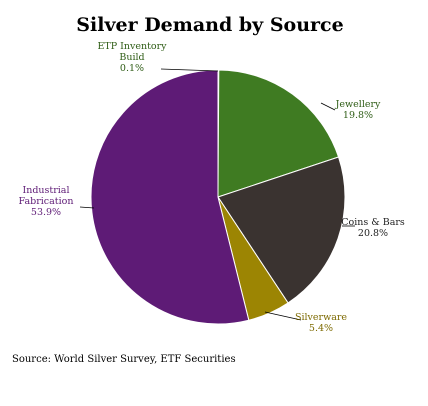 This screenshot has width=428, height=406. I want to click on slice-value-label: 0.1%, so click(132, 68).